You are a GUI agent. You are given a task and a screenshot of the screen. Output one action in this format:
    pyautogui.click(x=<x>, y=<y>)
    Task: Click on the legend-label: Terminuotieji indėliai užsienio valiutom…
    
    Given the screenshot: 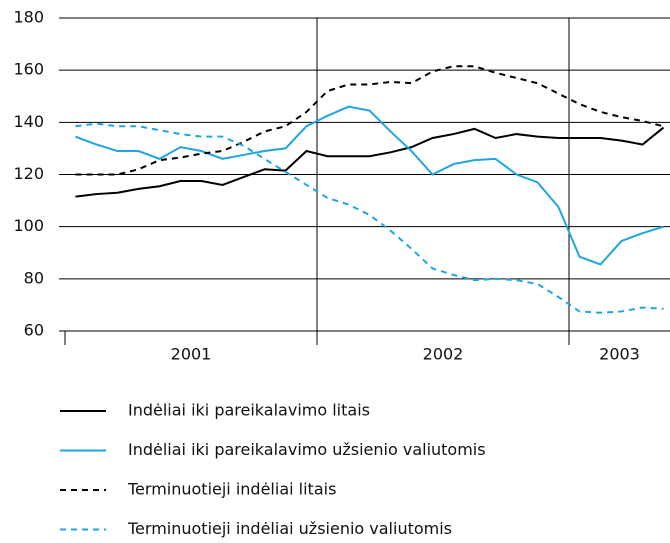 What is the action you would take?
    pyautogui.click(x=289, y=528)
    